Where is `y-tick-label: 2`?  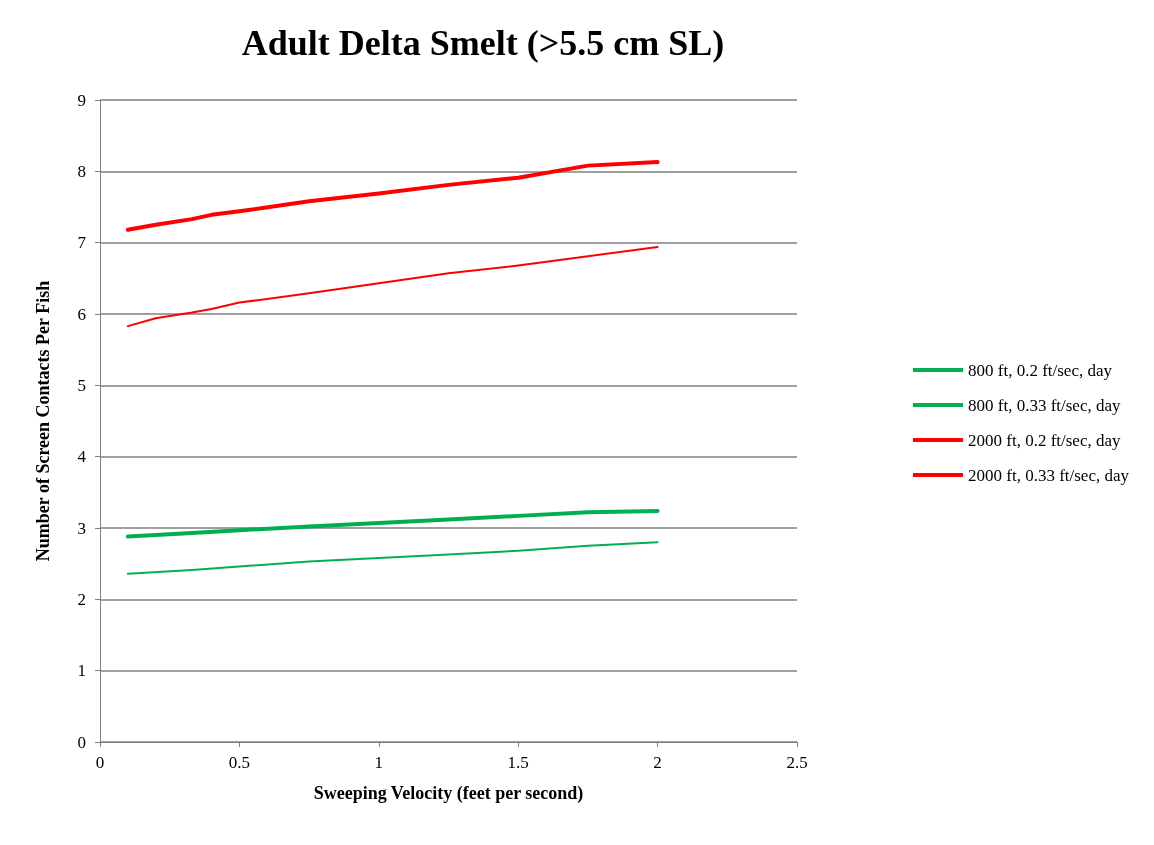 y-tick-label: 2 is located at coordinates (81, 599).